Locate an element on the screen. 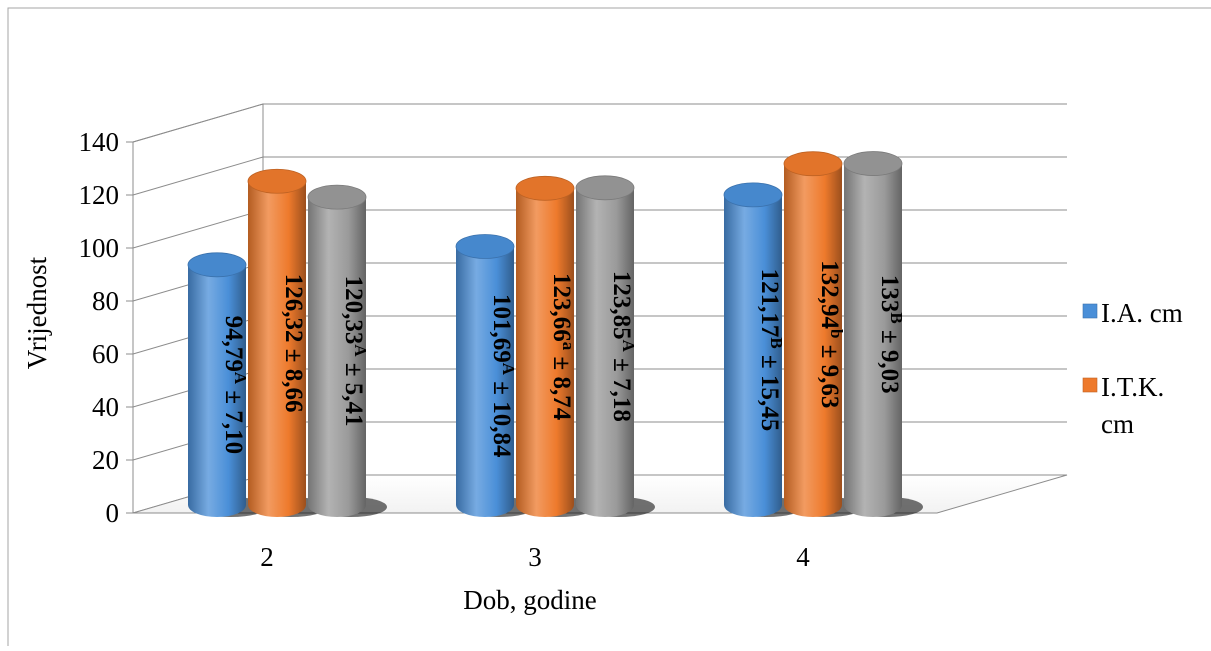  y-tick-label: 0 is located at coordinates (113, 513).